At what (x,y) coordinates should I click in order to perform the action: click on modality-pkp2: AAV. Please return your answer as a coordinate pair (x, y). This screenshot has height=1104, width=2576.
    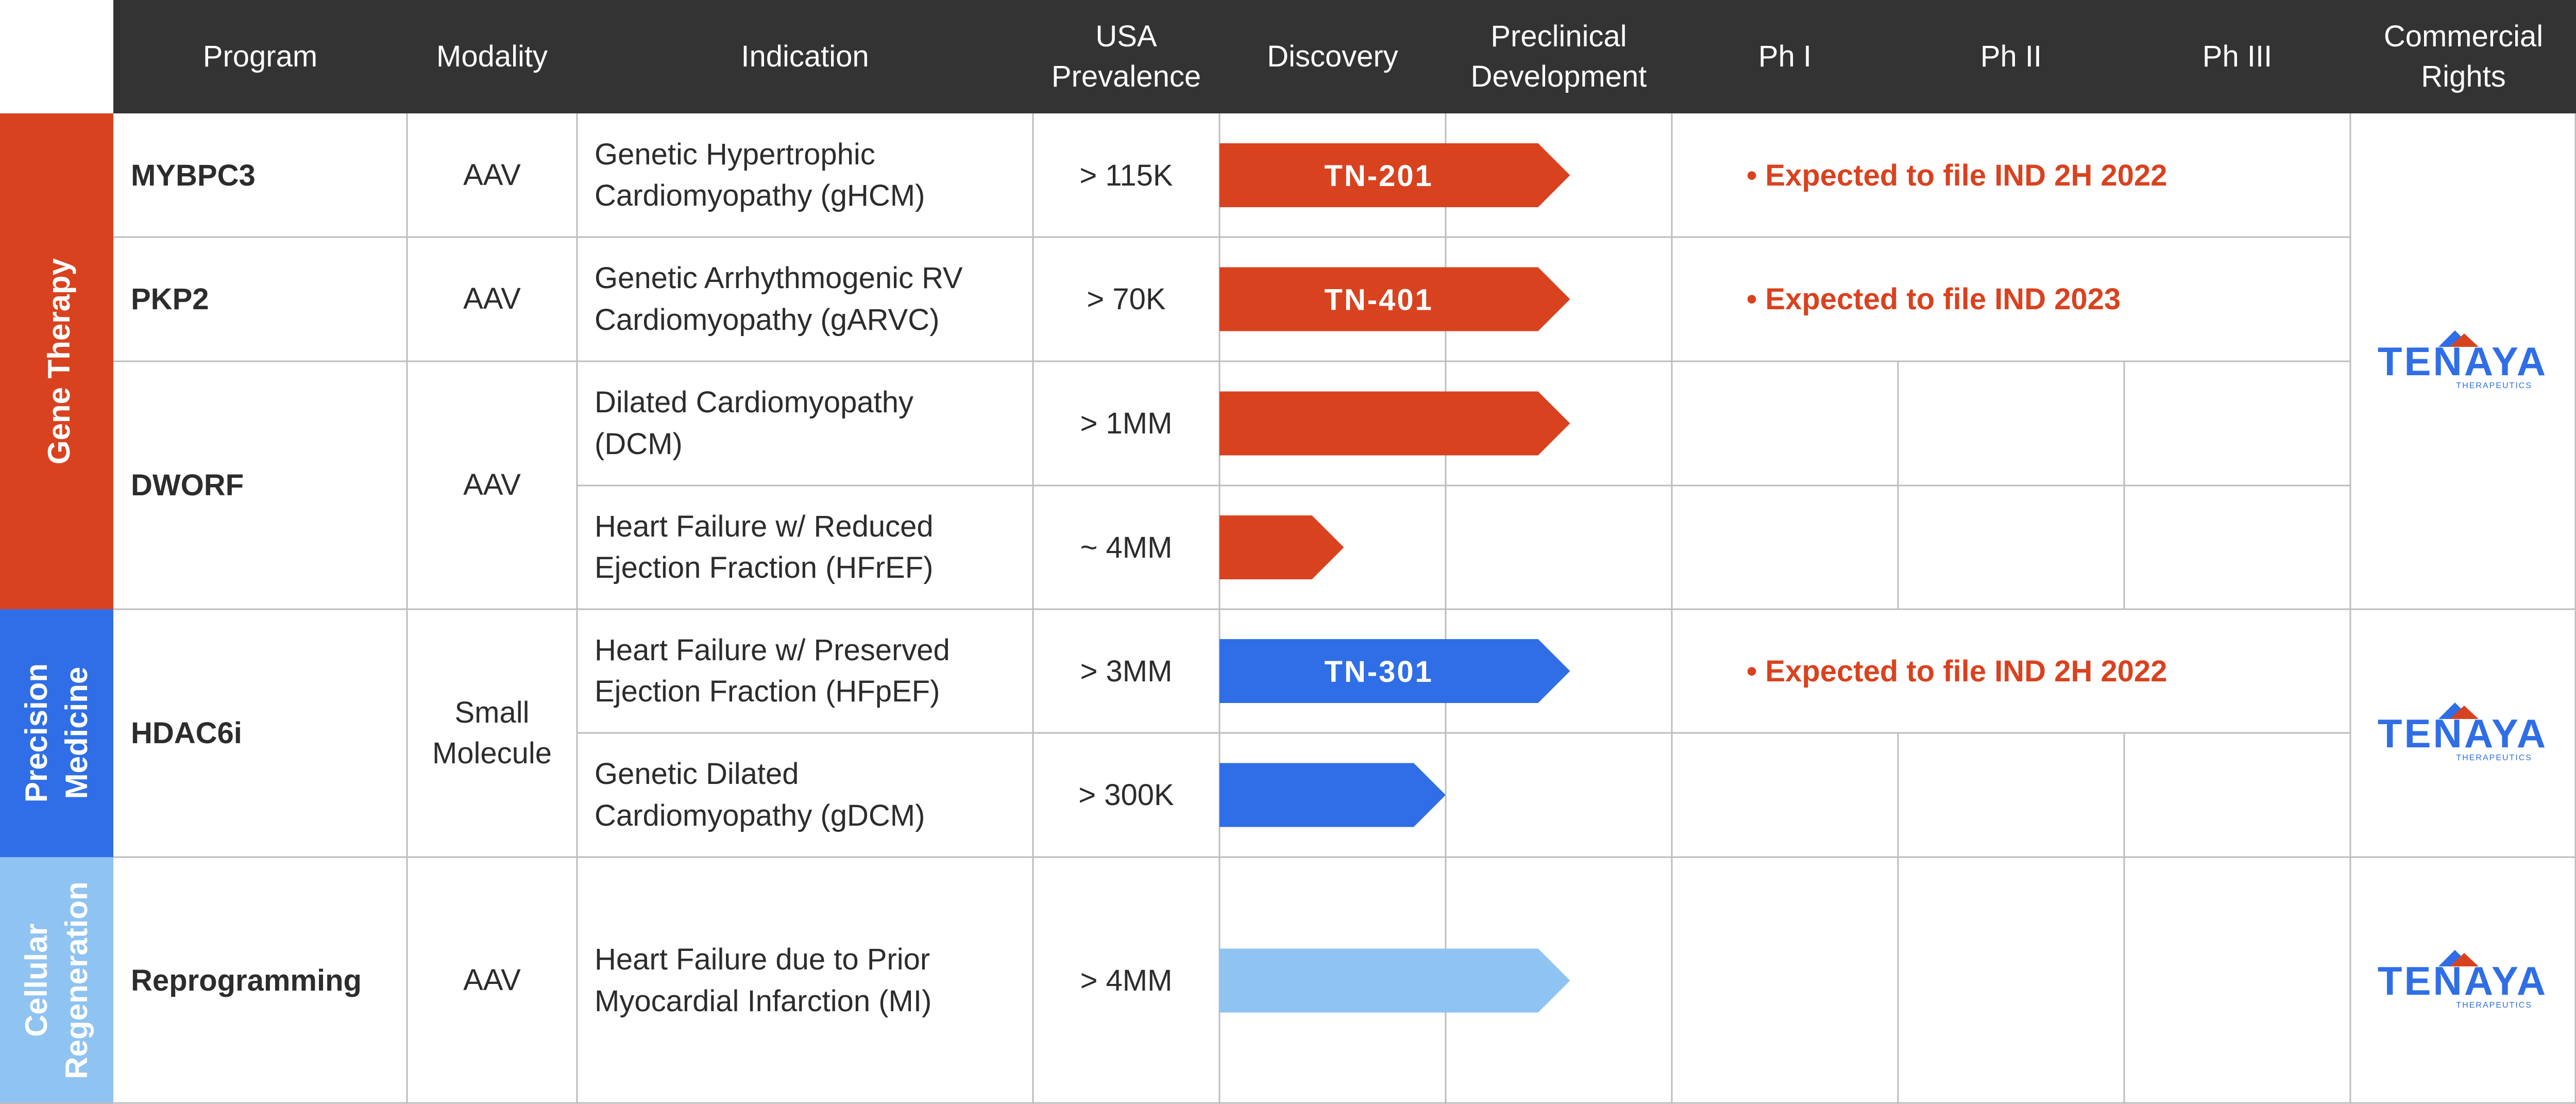
    Looking at the image, I should click on (492, 299).